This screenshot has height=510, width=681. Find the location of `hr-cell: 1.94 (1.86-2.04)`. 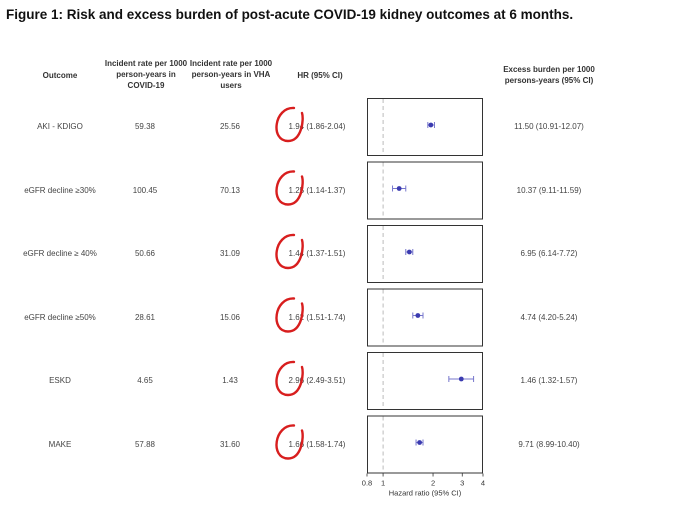

hr-cell: 1.94 (1.86-2.04) is located at coordinates (317, 126).